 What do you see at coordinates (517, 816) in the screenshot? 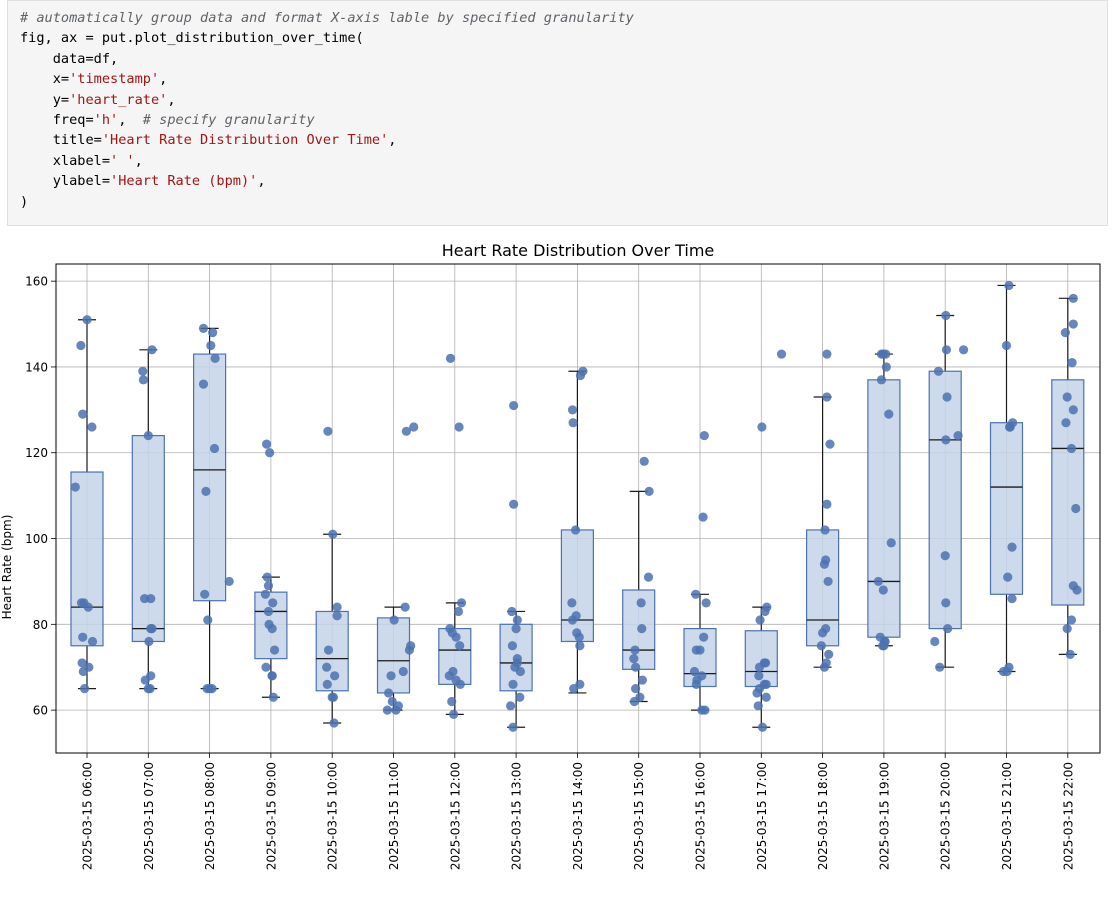
I see `x-tick-label: 2025-03-15 13:00` at bounding box center [517, 816].